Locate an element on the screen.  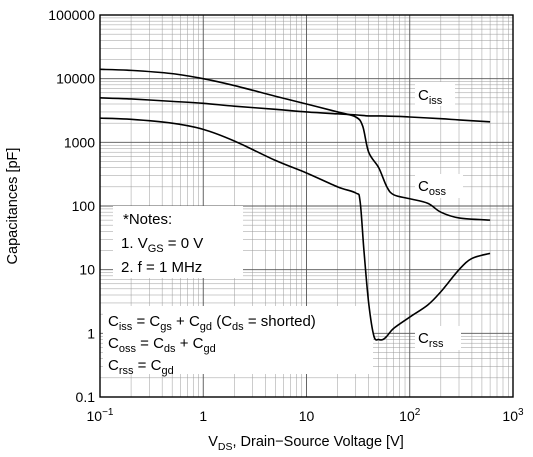
ciss-label-sub: iss is located at coordinates (436, 101).